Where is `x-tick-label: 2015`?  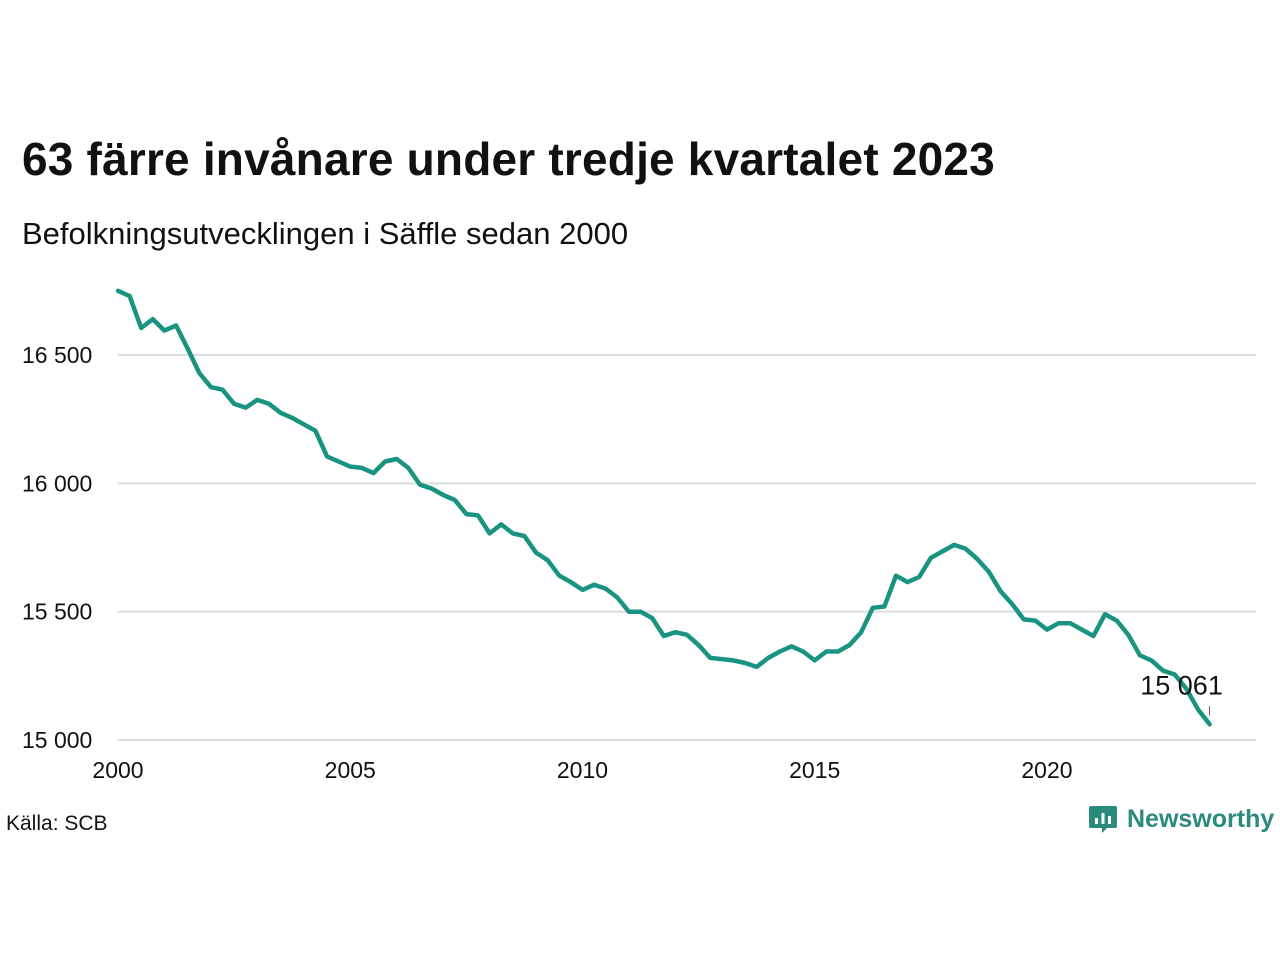 x-tick-label: 2015 is located at coordinates (814, 770).